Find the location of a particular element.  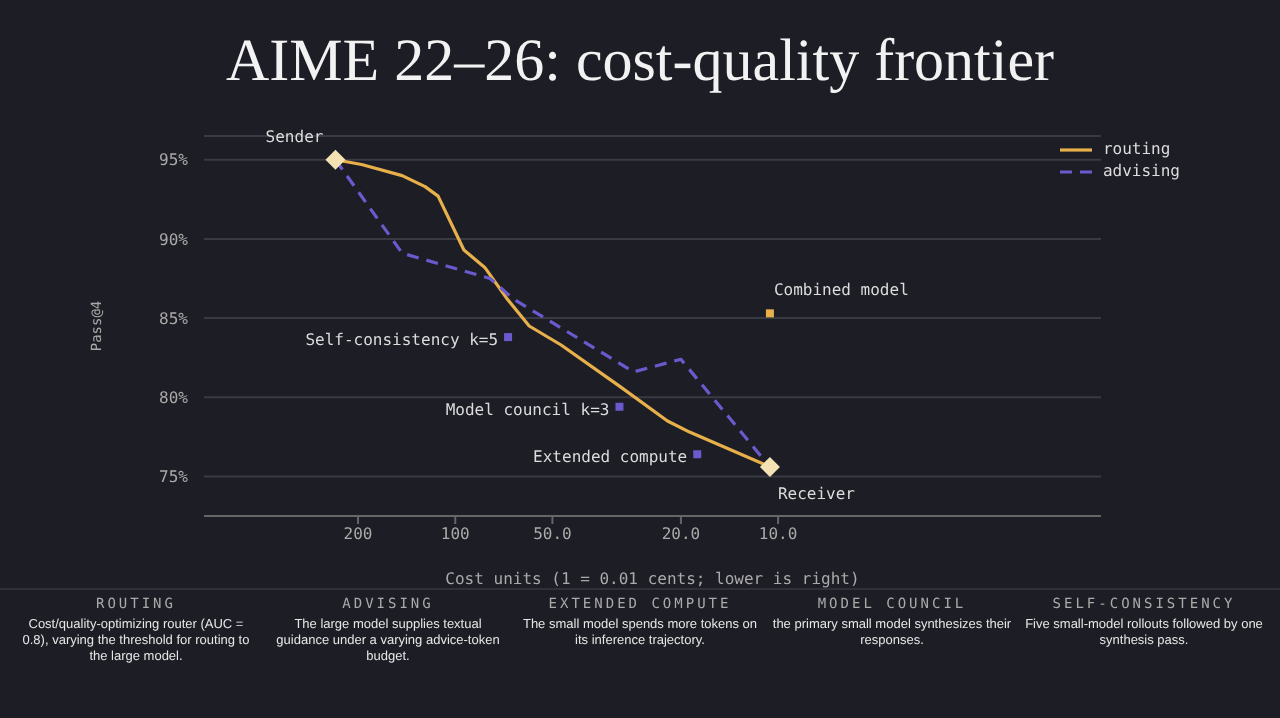

chart-title: AIME 22–26: cost-quality frontier is located at coordinates (640, 62).